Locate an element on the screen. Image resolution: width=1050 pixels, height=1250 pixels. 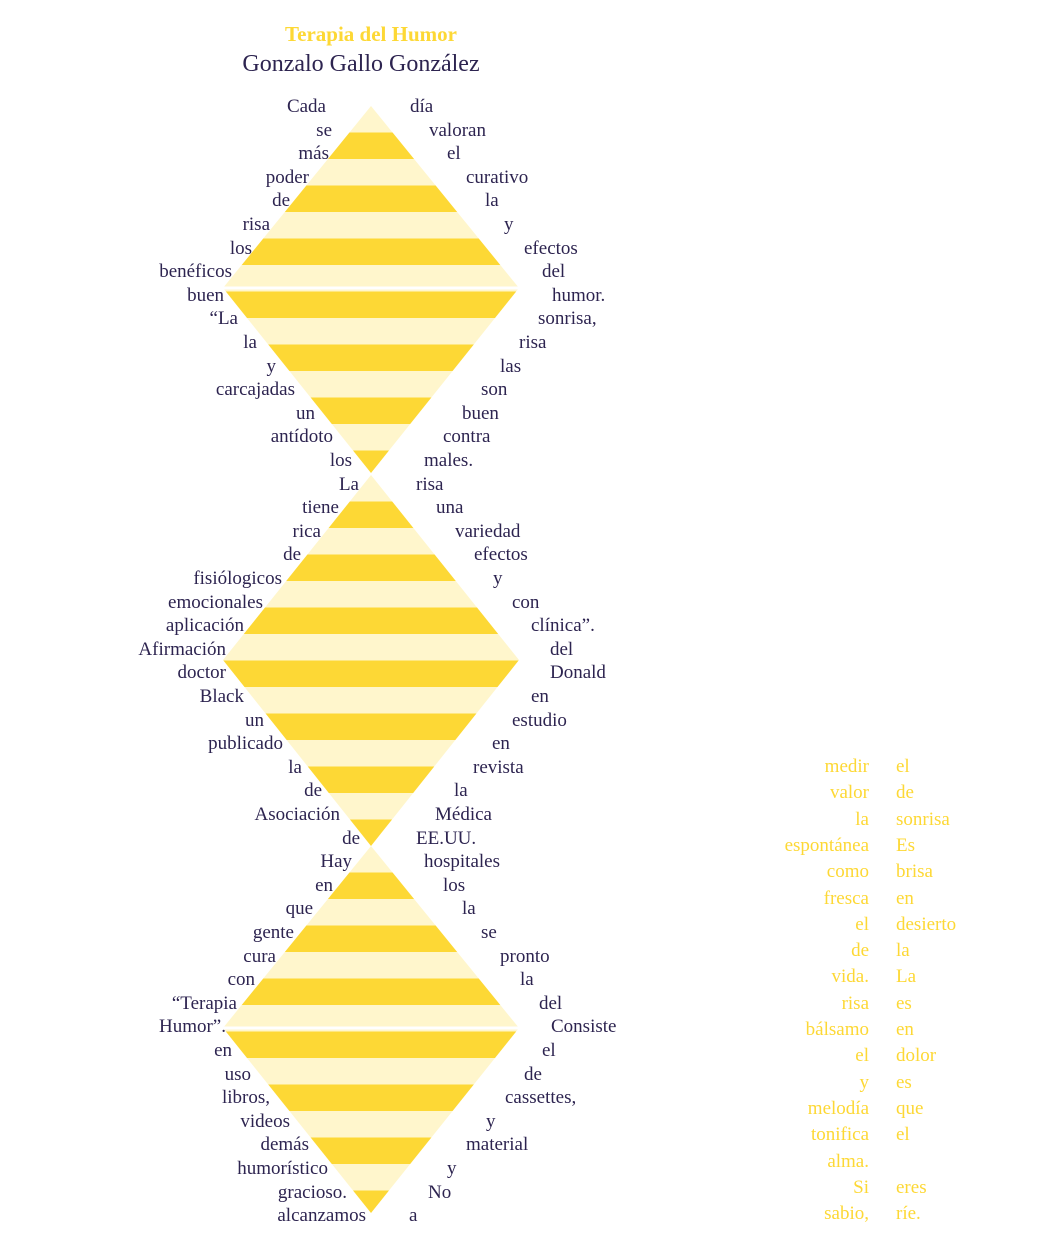
poem-word: a is located at coordinates (413, 1216).